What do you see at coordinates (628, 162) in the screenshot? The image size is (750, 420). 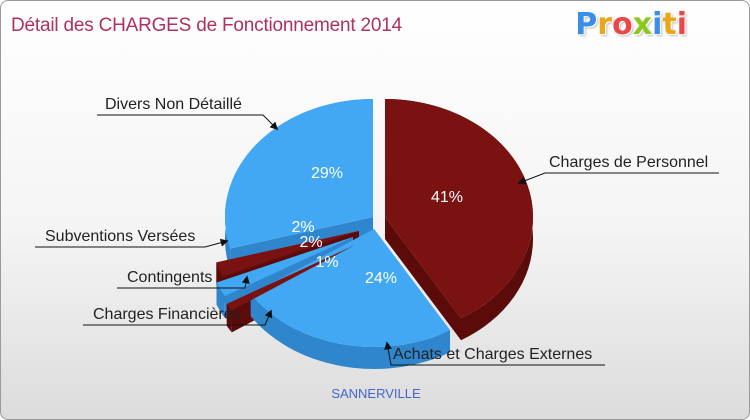 I see `slice-category-label: Charges de Personnel` at bounding box center [628, 162].